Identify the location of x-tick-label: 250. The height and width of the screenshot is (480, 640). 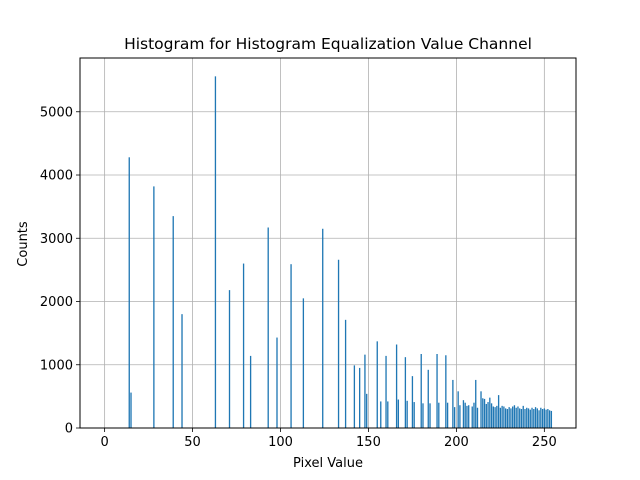
(544, 442).